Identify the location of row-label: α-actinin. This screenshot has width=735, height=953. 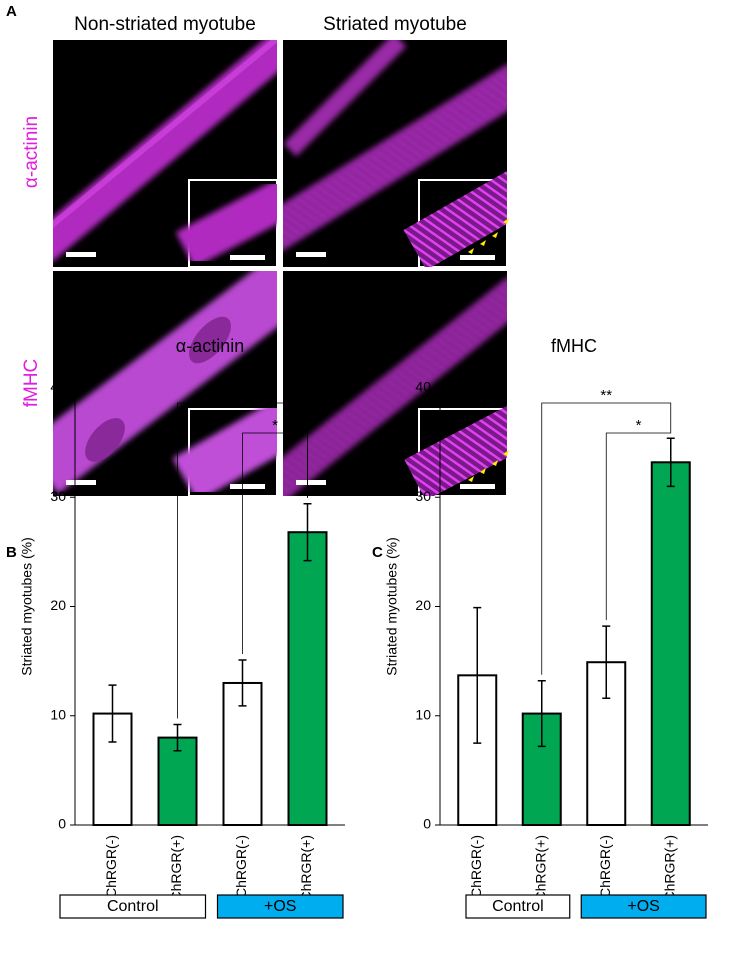
(31, 152).